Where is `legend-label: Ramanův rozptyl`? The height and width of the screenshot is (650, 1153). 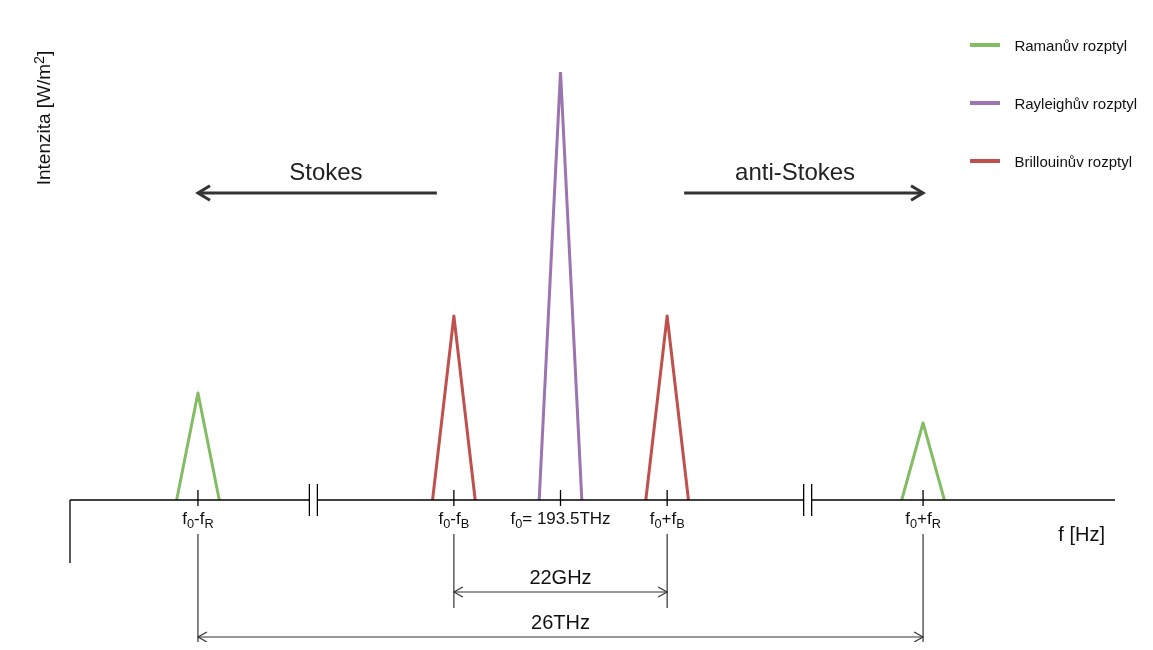
legend-label: Ramanův rozptyl is located at coordinates (1070, 45).